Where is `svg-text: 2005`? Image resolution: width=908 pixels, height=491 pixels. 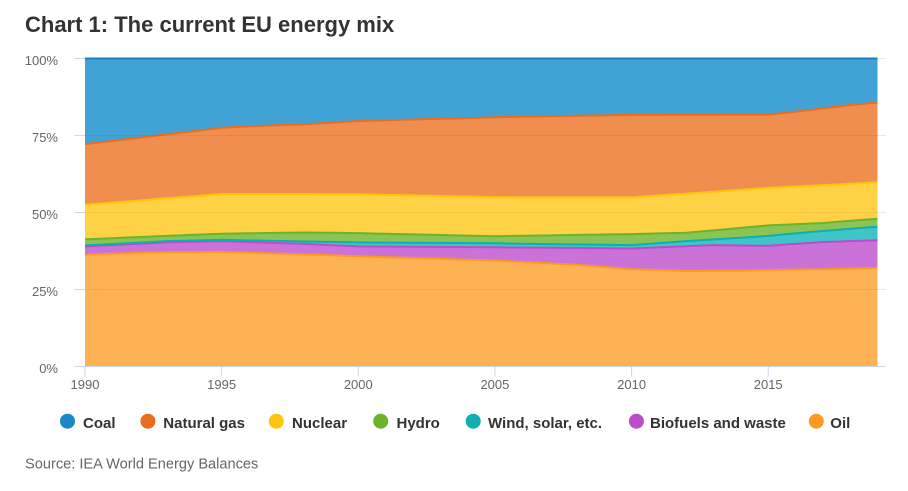
svg-text: 2005 is located at coordinates (494, 384).